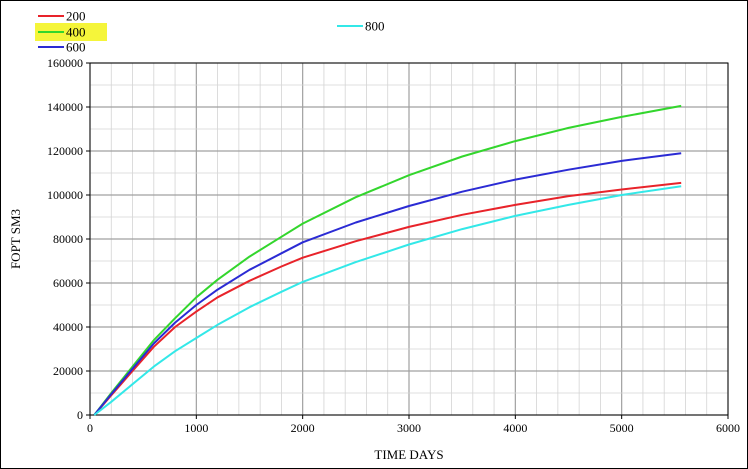 The height and width of the screenshot is (469, 748). What do you see at coordinates (515, 428) in the screenshot?
I see `x-tick-label: 4000` at bounding box center [515, 428].